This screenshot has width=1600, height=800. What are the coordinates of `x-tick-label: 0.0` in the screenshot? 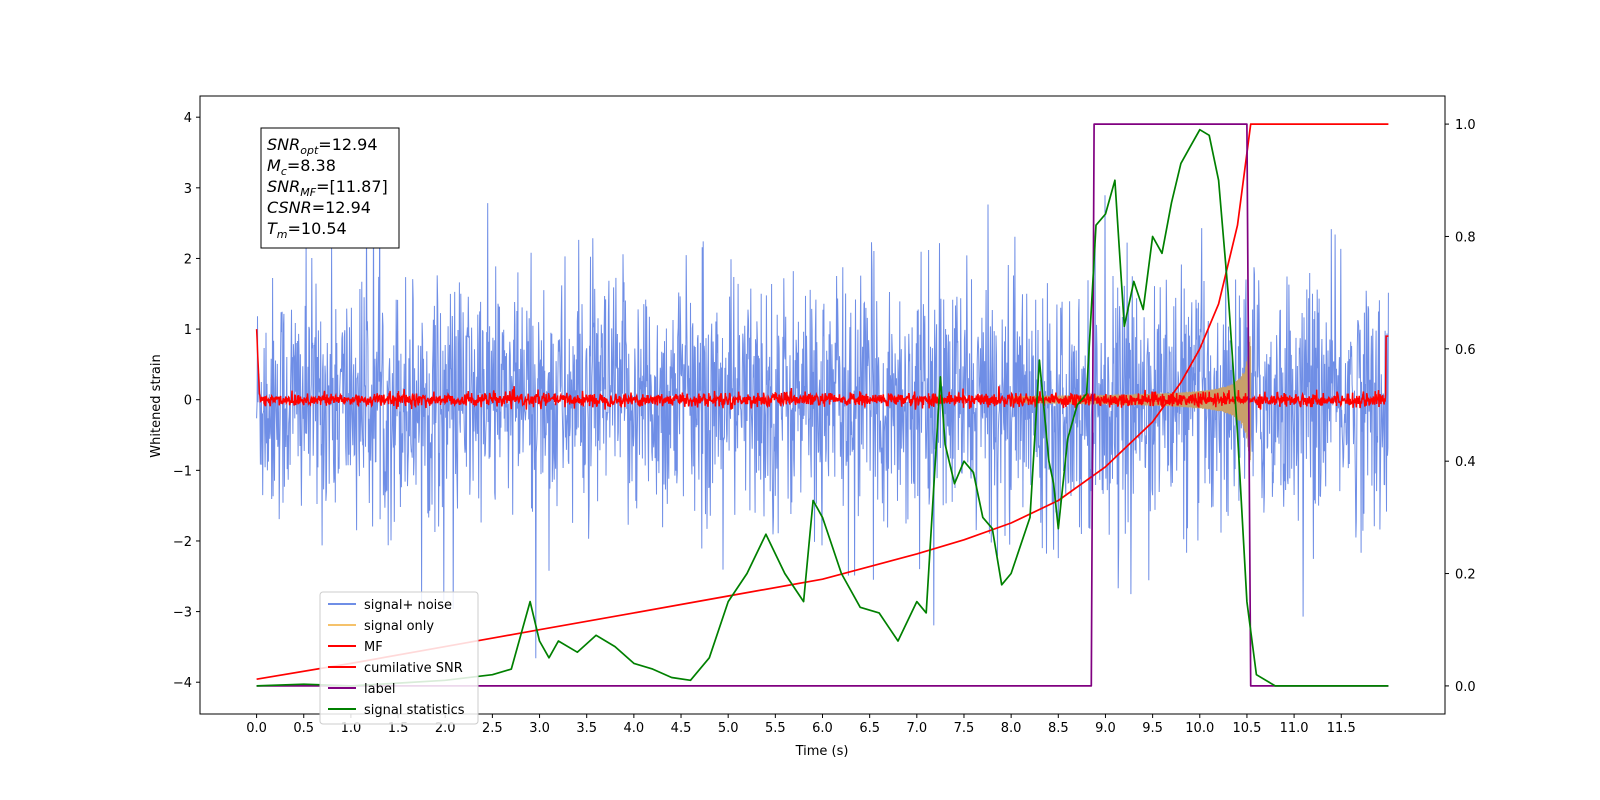 It's located at (256, 728).